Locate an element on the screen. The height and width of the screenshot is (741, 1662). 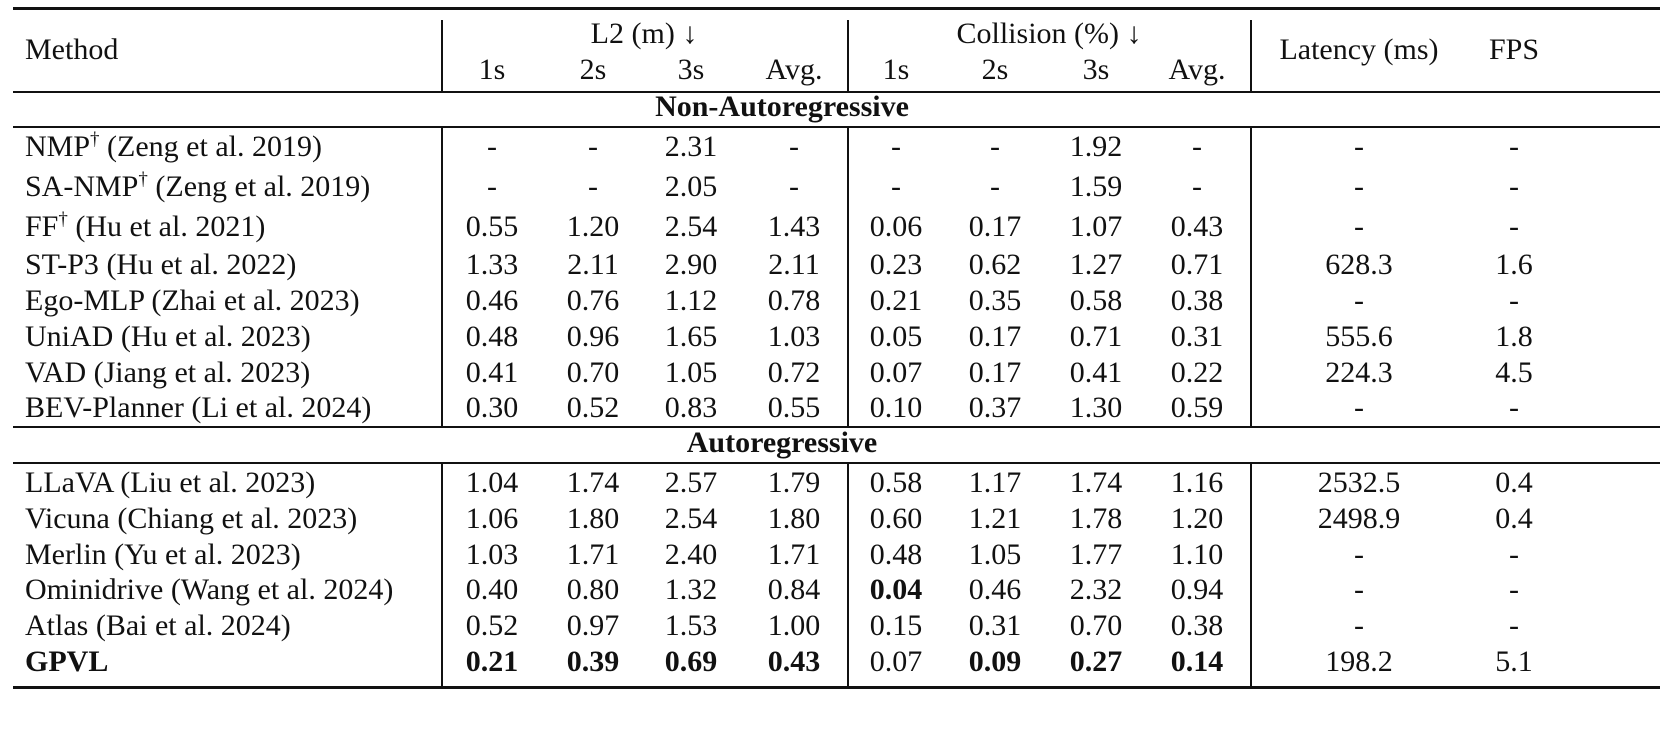
collision-value: 1.07 is located at coordinates (1096, 226).